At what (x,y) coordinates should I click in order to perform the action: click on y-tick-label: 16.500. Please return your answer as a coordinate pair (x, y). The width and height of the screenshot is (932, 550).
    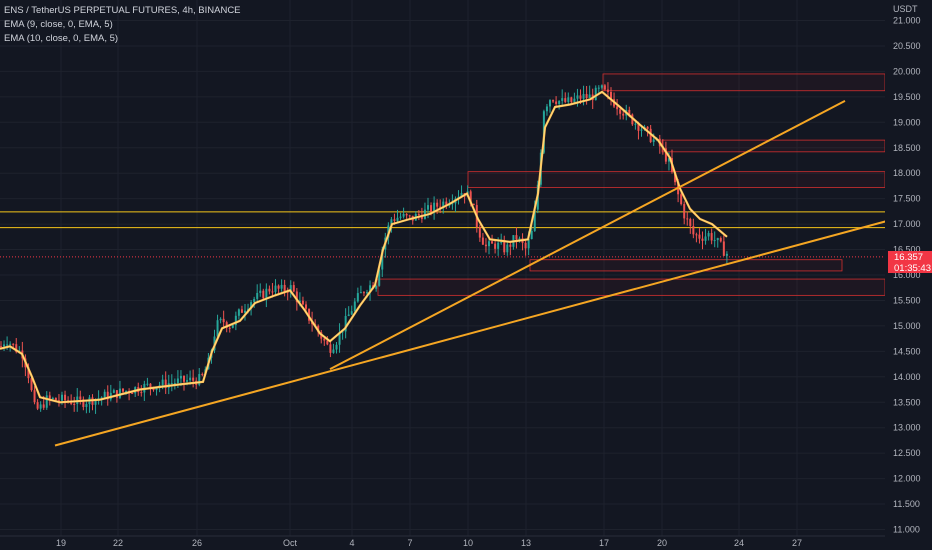
    Looking at the image, I should click on (907, 250).